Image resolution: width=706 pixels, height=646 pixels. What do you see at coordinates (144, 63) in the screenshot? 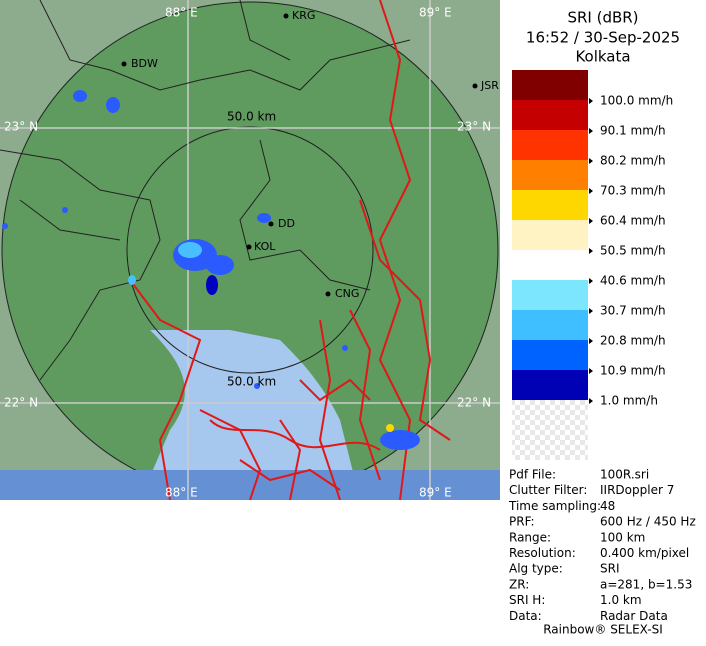
I see `place-label: BDW` at bounding box center [144, 63].